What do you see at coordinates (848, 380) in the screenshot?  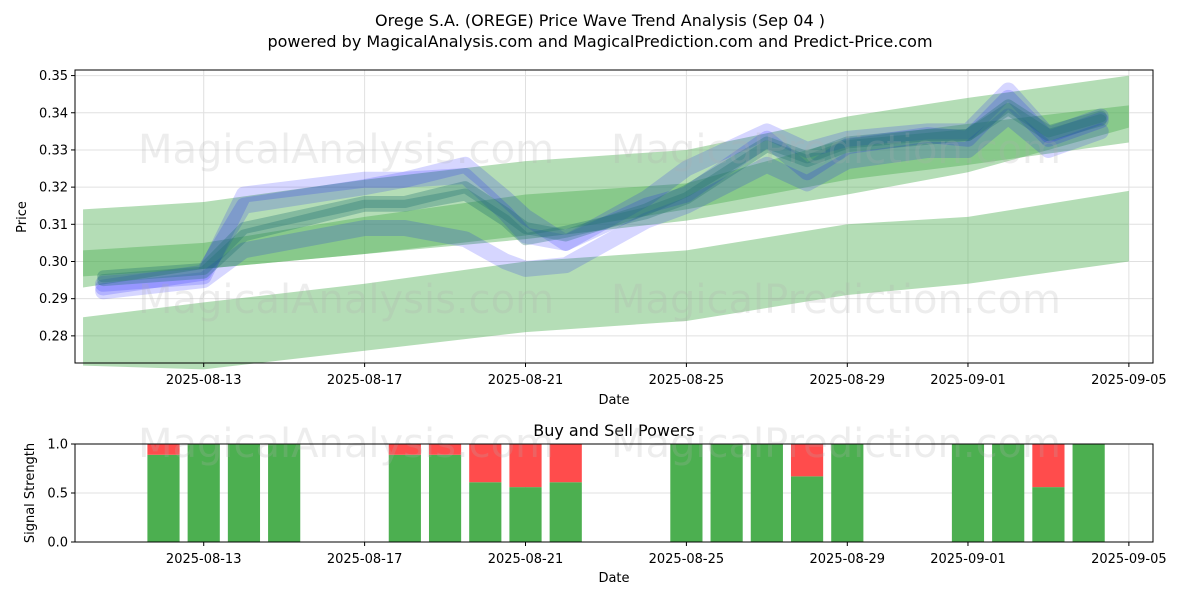 I see `price-x-tick-label: 2025-08-29` at bounding box center [848, 380].